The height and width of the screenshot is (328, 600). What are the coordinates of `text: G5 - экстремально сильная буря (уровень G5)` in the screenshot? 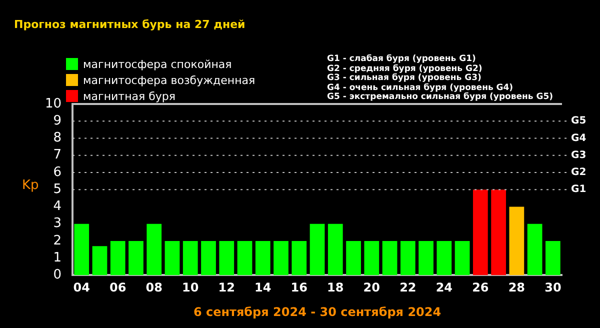 It's located at (440, 97).